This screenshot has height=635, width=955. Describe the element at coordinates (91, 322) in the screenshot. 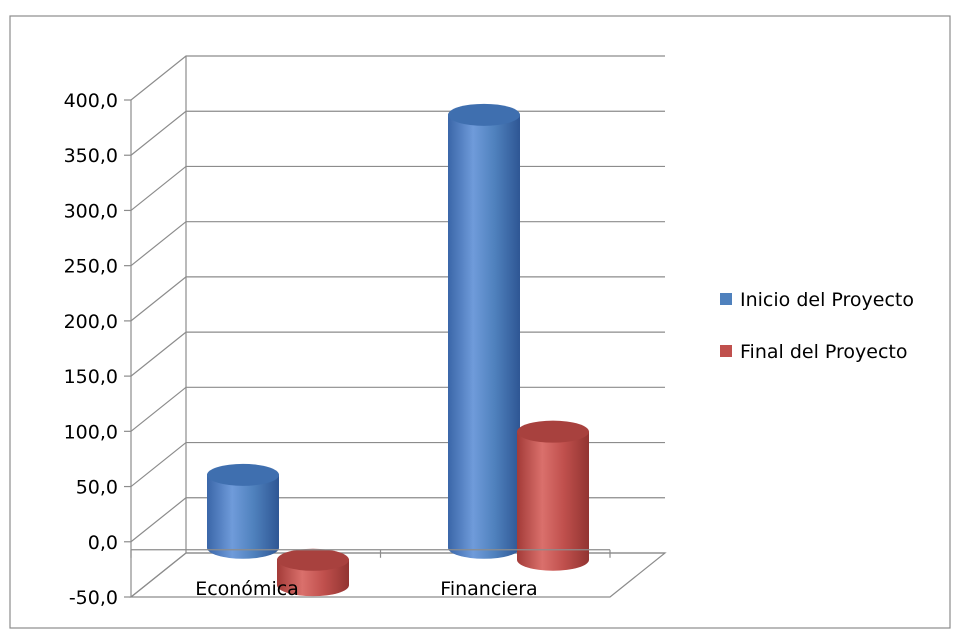

I see `y-tick-label: 200,0` at that location.